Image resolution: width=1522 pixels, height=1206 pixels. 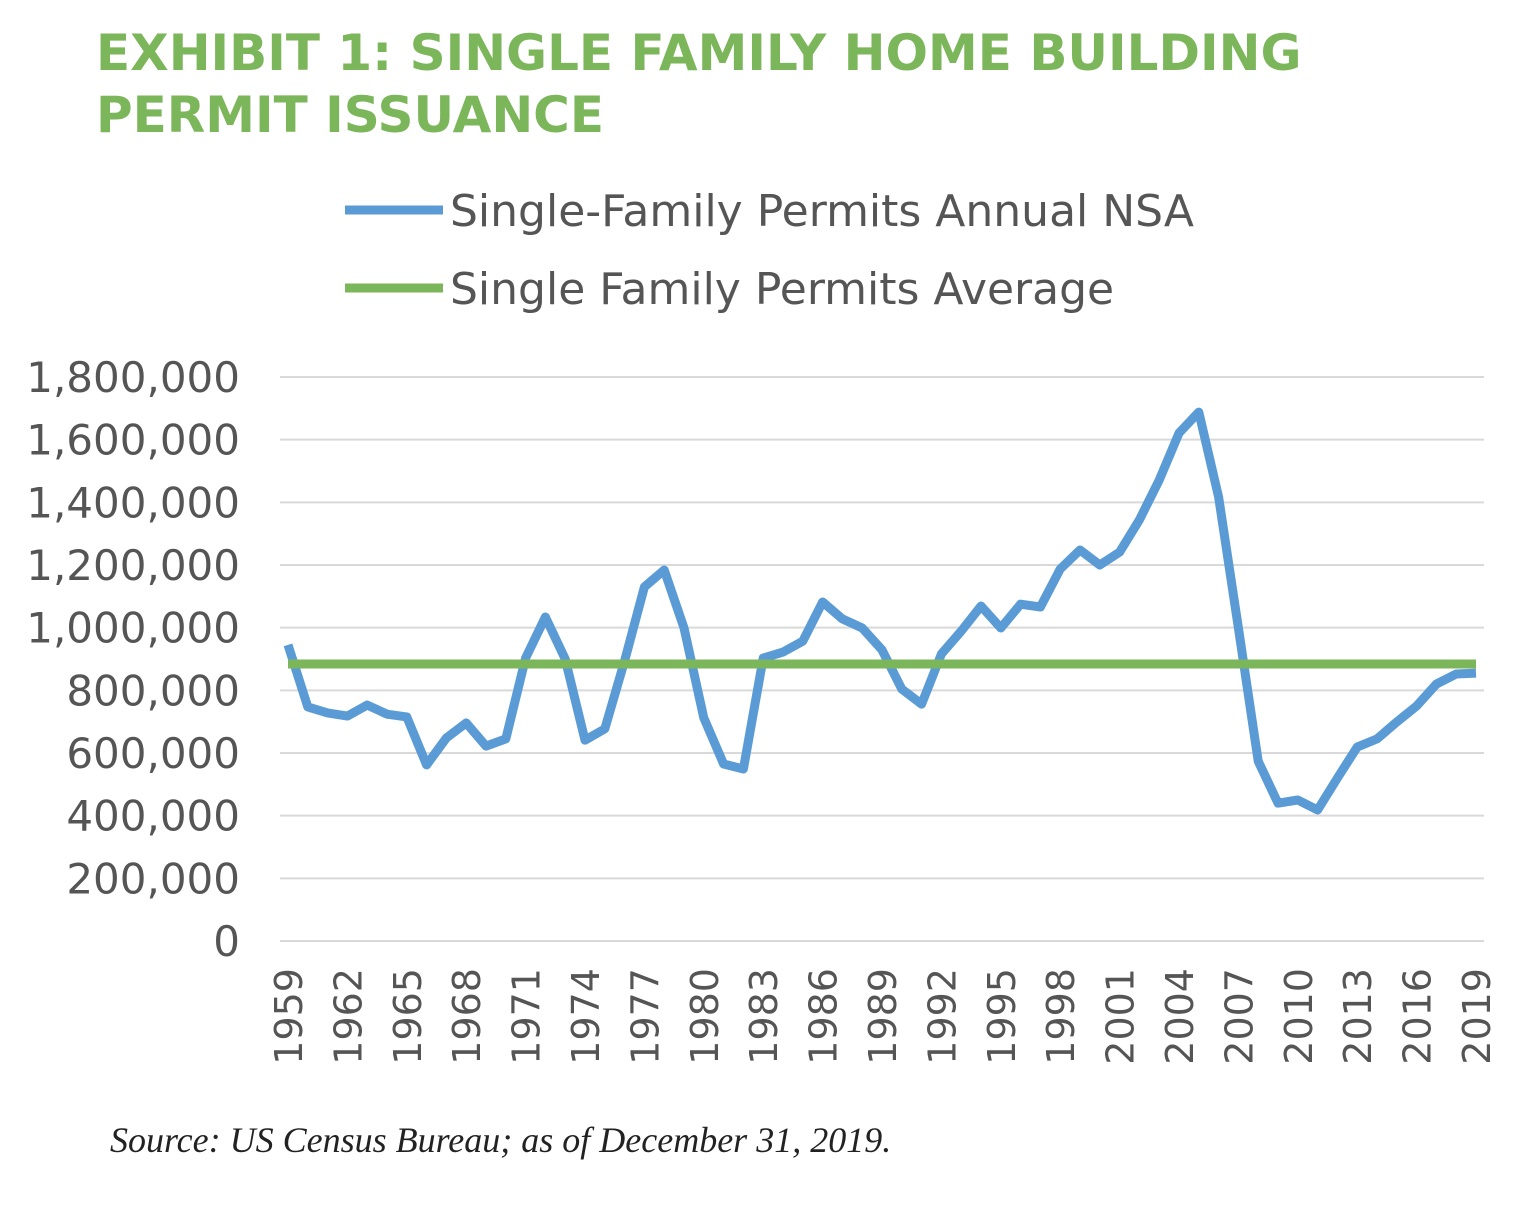 I want to click on x-tick-label: 1968, so click(x=467, y=1016).